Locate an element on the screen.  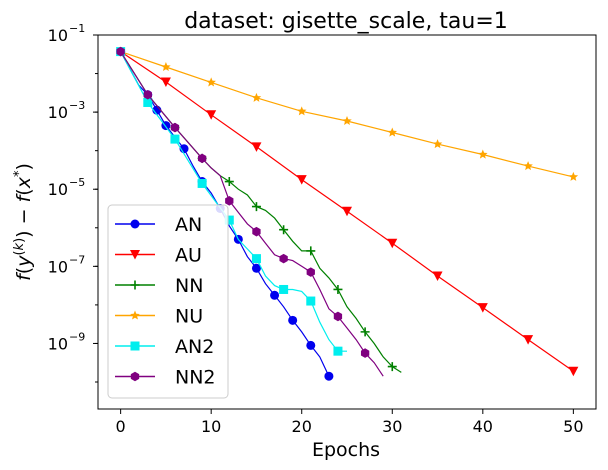
x-tick-label: 30 is located at coordinates (392, 426).